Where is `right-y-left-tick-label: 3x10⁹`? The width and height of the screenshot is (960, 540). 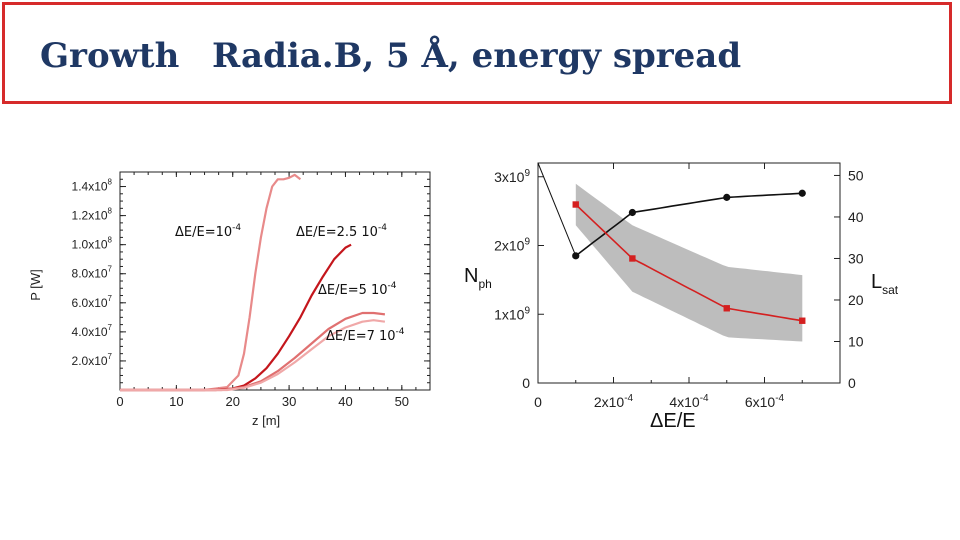
right-y-left-tick-label: 3x10⁹ is located at coordinates (512, 176).